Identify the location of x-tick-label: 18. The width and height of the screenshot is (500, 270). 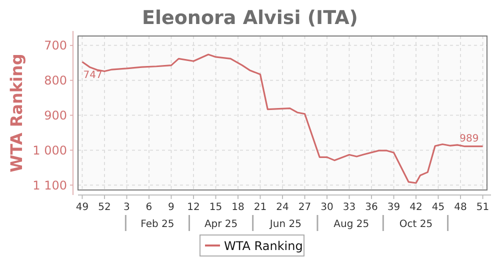
(238, 207).